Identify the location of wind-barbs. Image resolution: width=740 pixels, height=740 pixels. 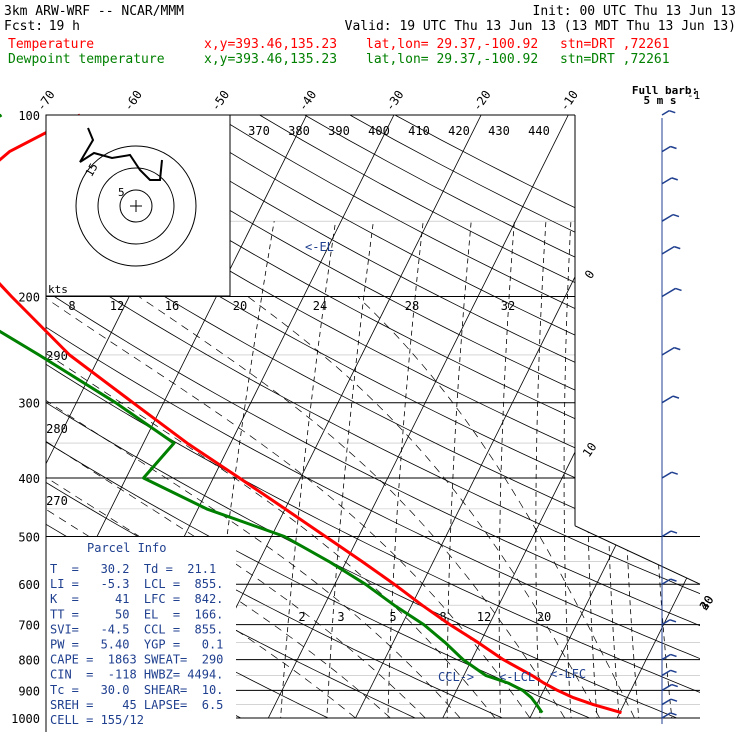
(671, 416).